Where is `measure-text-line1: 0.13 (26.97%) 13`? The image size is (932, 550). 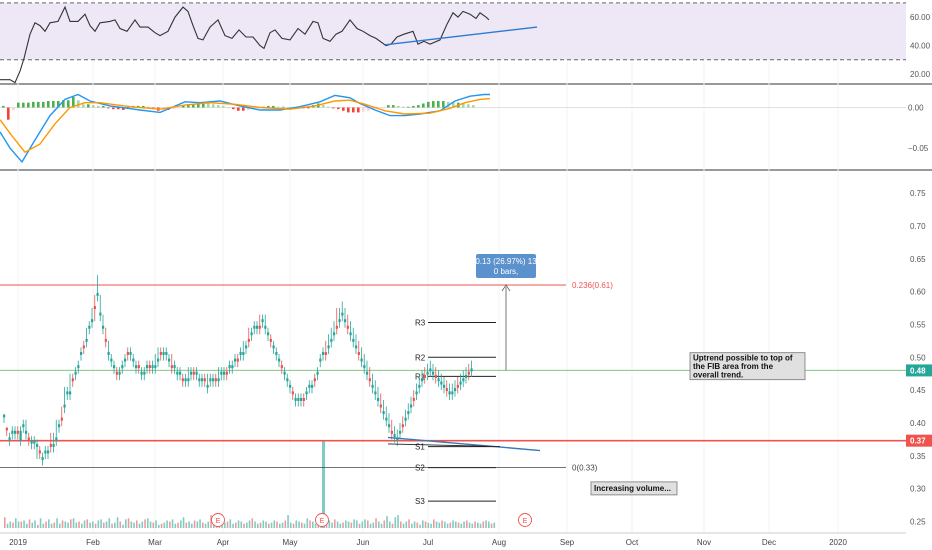 measure-text-line1: 0.13 (26.97%) 13 is located at coordinates (506, 261).